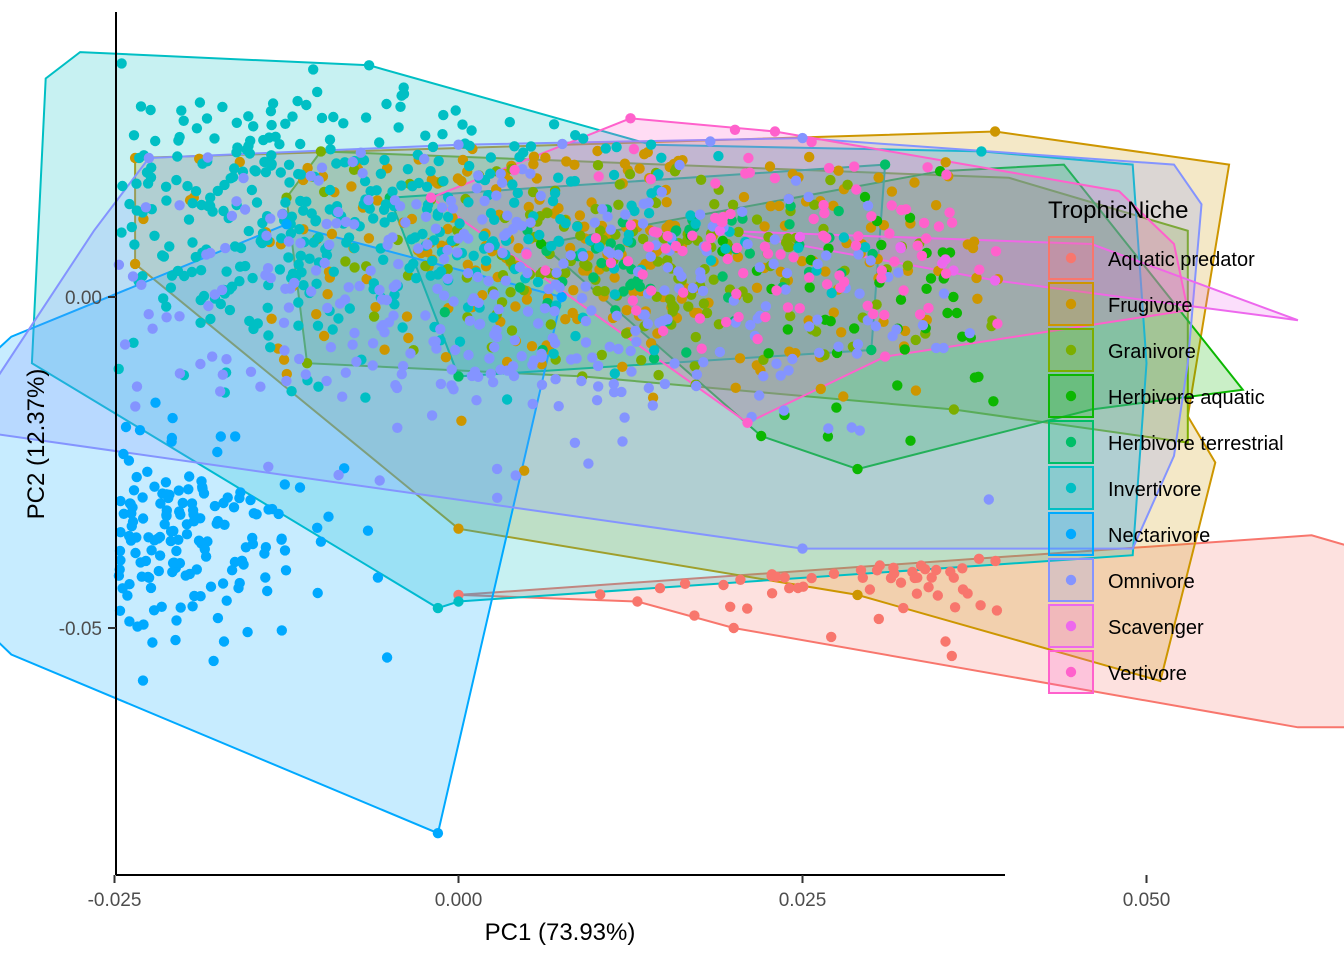  Describe the element at coordinates (1071, 304) in the screenshot. I see `legend-dot-frugivore` at that location.